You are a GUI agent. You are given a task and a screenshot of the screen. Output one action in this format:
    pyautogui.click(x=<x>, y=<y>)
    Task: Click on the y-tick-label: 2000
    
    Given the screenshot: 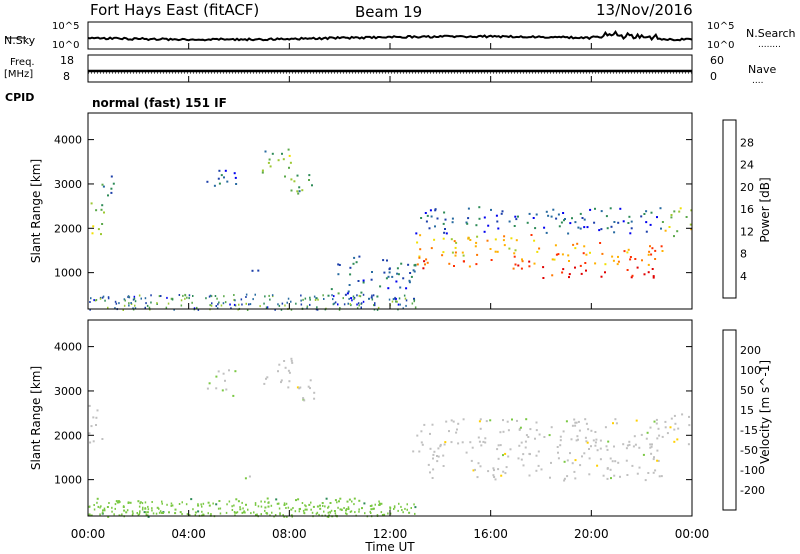 What is the action you would take?
    pyautogui.click(x=68, y=435)
    